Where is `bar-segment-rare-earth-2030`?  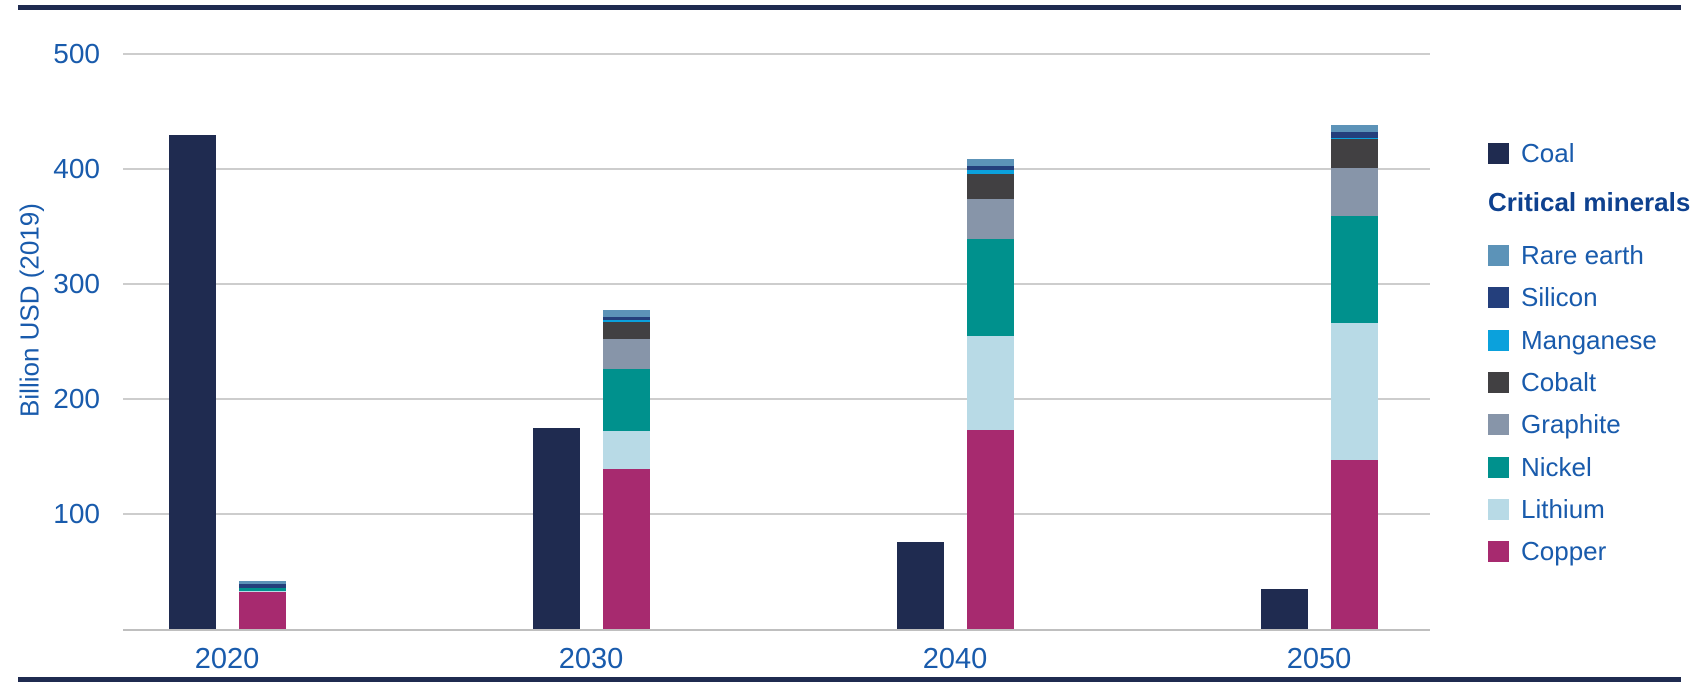 bar-segment-rare-earth-2030 is located at coordinates (626, 314).